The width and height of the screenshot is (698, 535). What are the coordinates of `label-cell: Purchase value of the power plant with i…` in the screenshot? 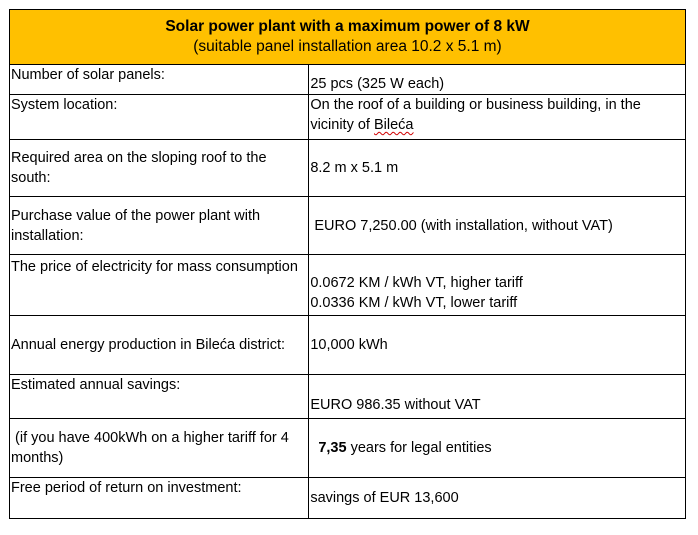 It's located at (159, 225).